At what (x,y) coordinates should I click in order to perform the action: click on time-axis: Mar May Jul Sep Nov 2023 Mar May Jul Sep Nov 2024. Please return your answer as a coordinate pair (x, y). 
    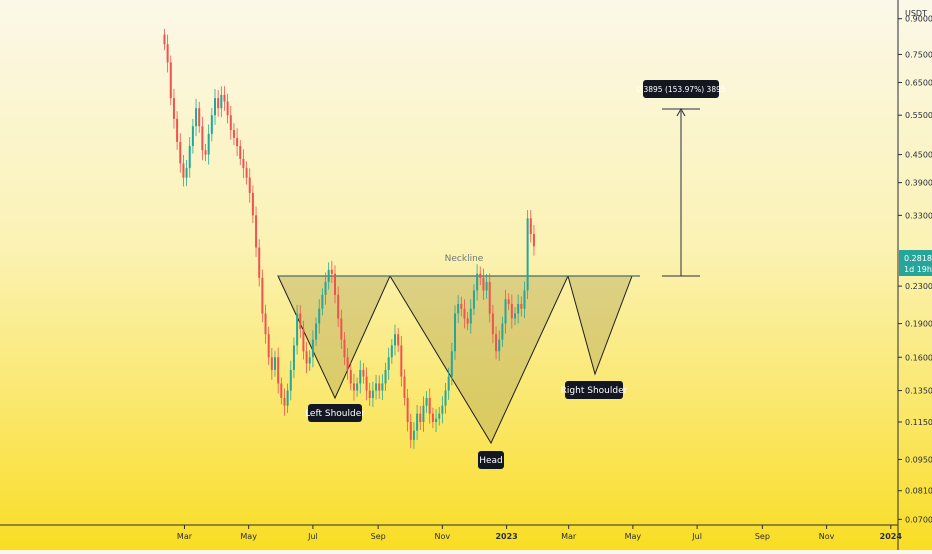
    Looking at the image, I should click on (451, 532).